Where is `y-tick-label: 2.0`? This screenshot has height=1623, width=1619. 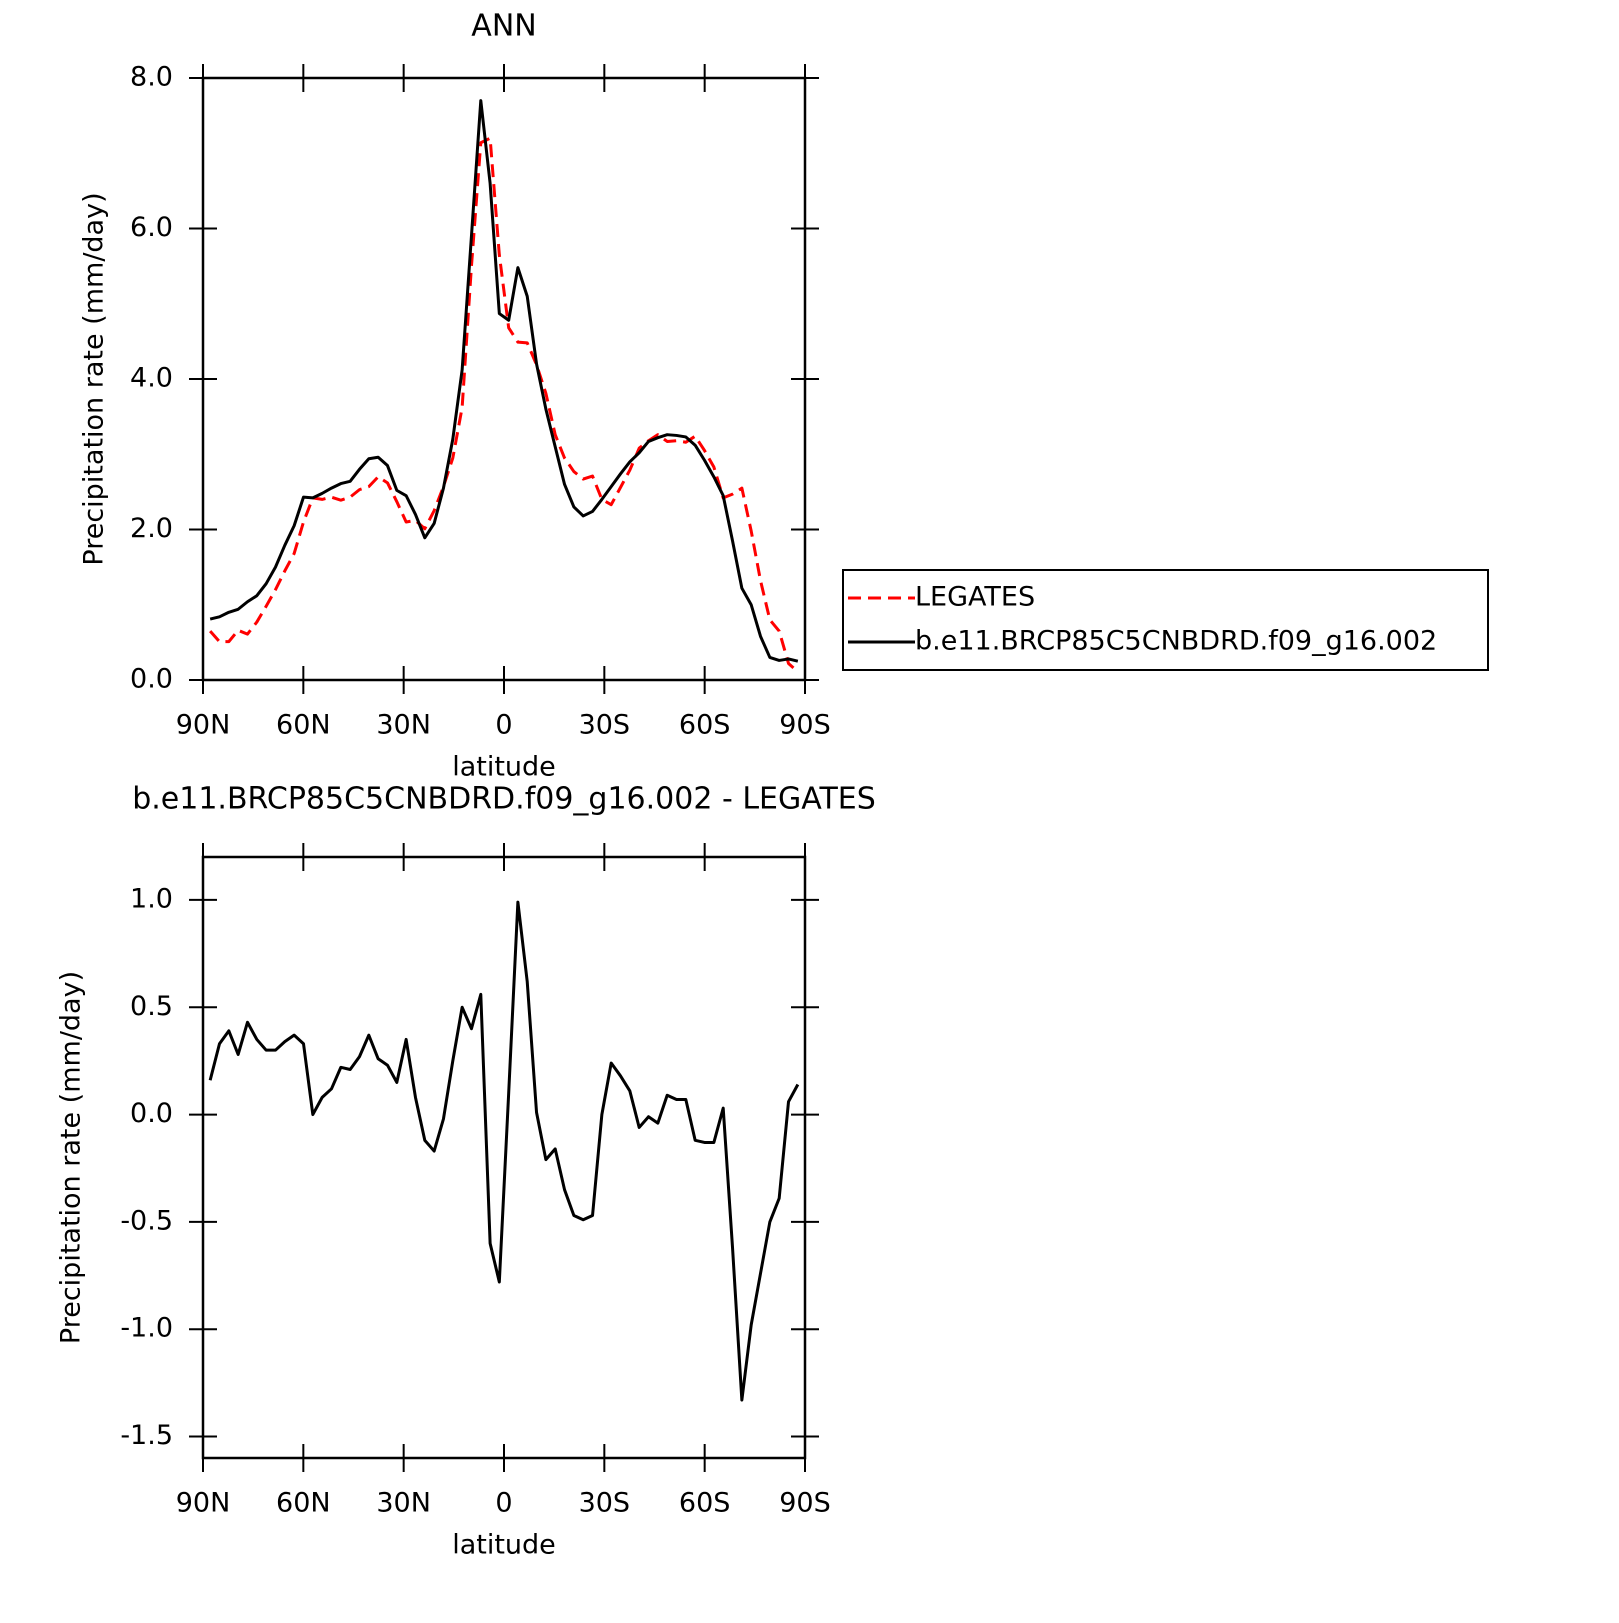
y-tick-label: 2.0 is located at coordinates (151, 528).